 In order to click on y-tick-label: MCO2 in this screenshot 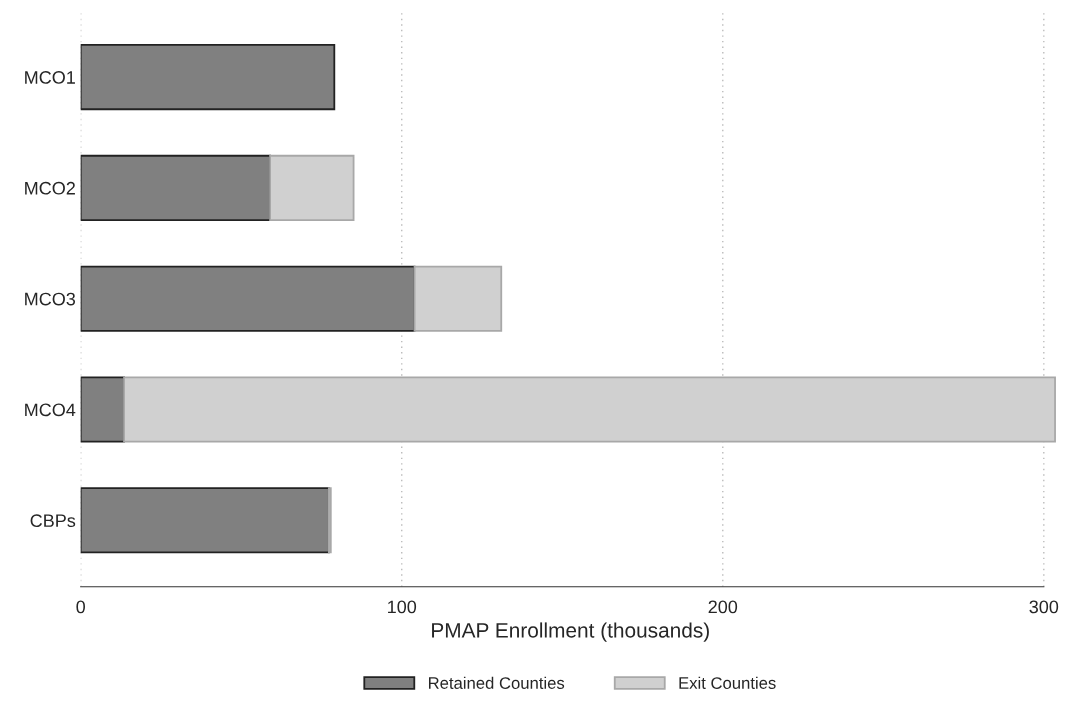, I will do `click(50, 188)`.